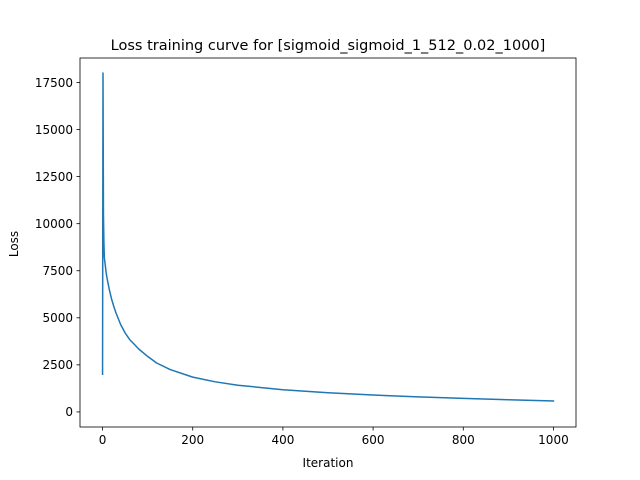  Describe the element at coordinates (54, 224) in the screenshot. I see `y-tick-label-10000: 10000` at that location.